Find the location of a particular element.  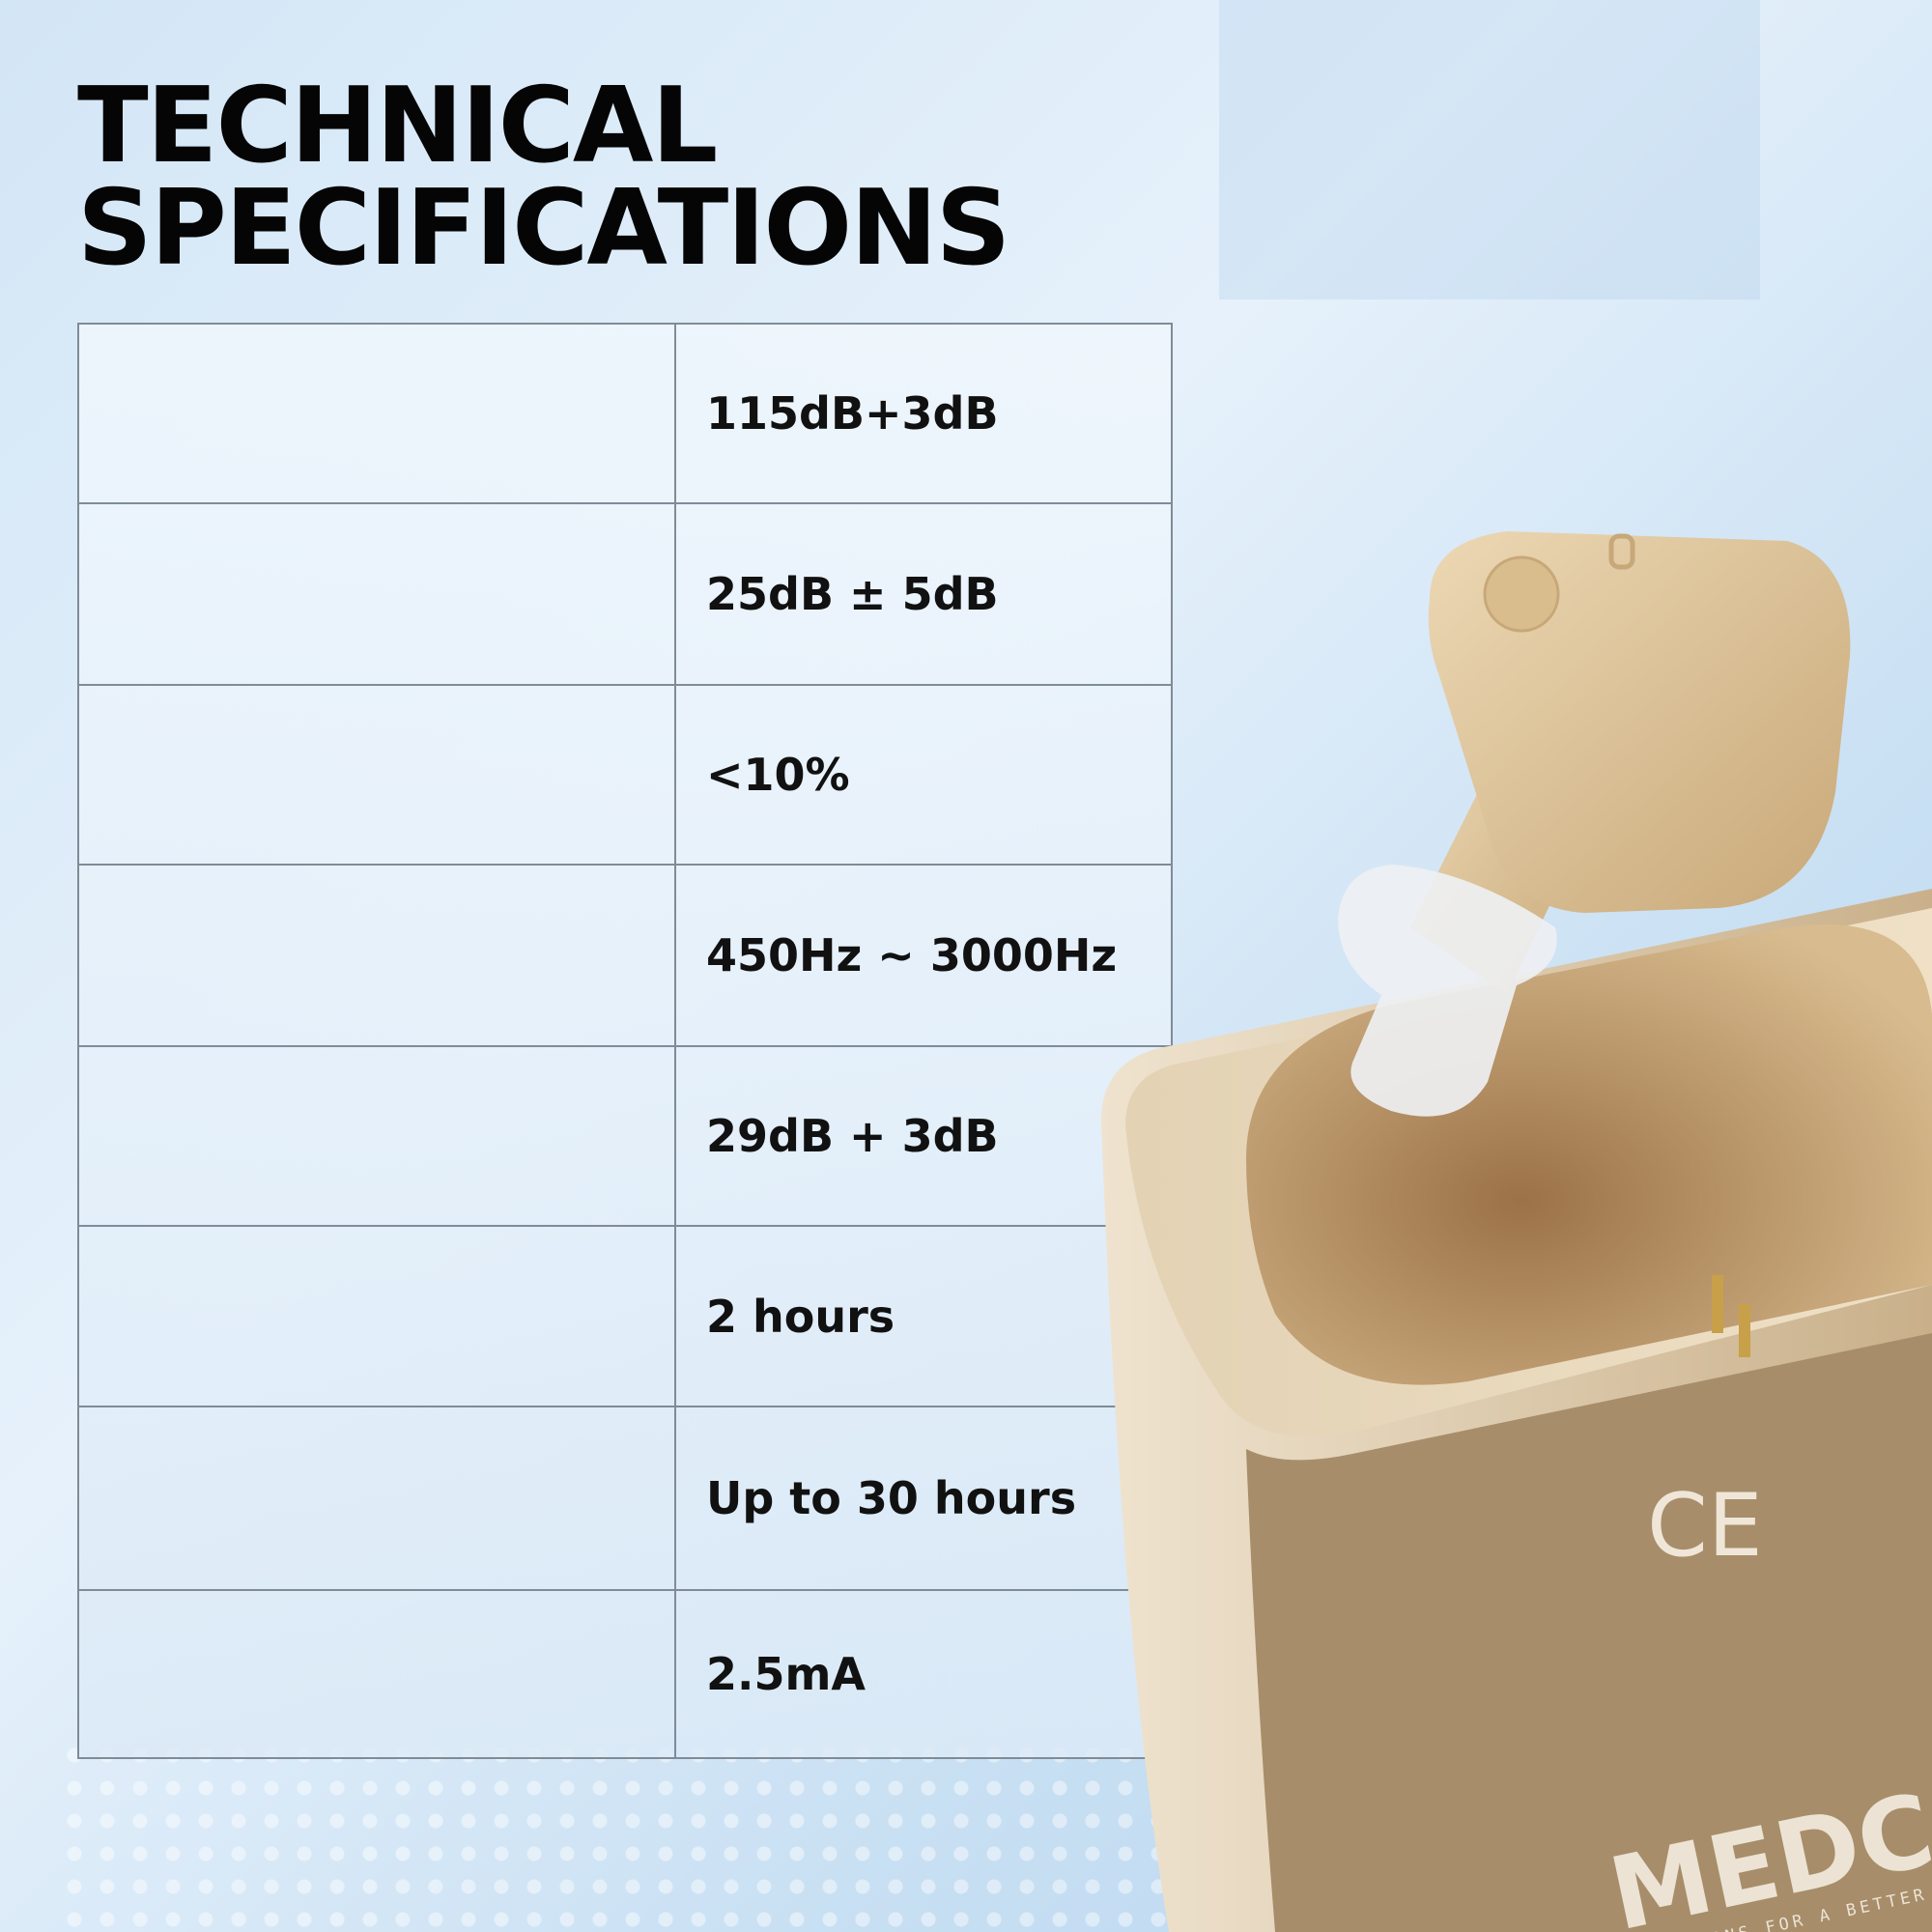

title-line-2: SPECIFICATIONS is located at coordinates (543, 228).